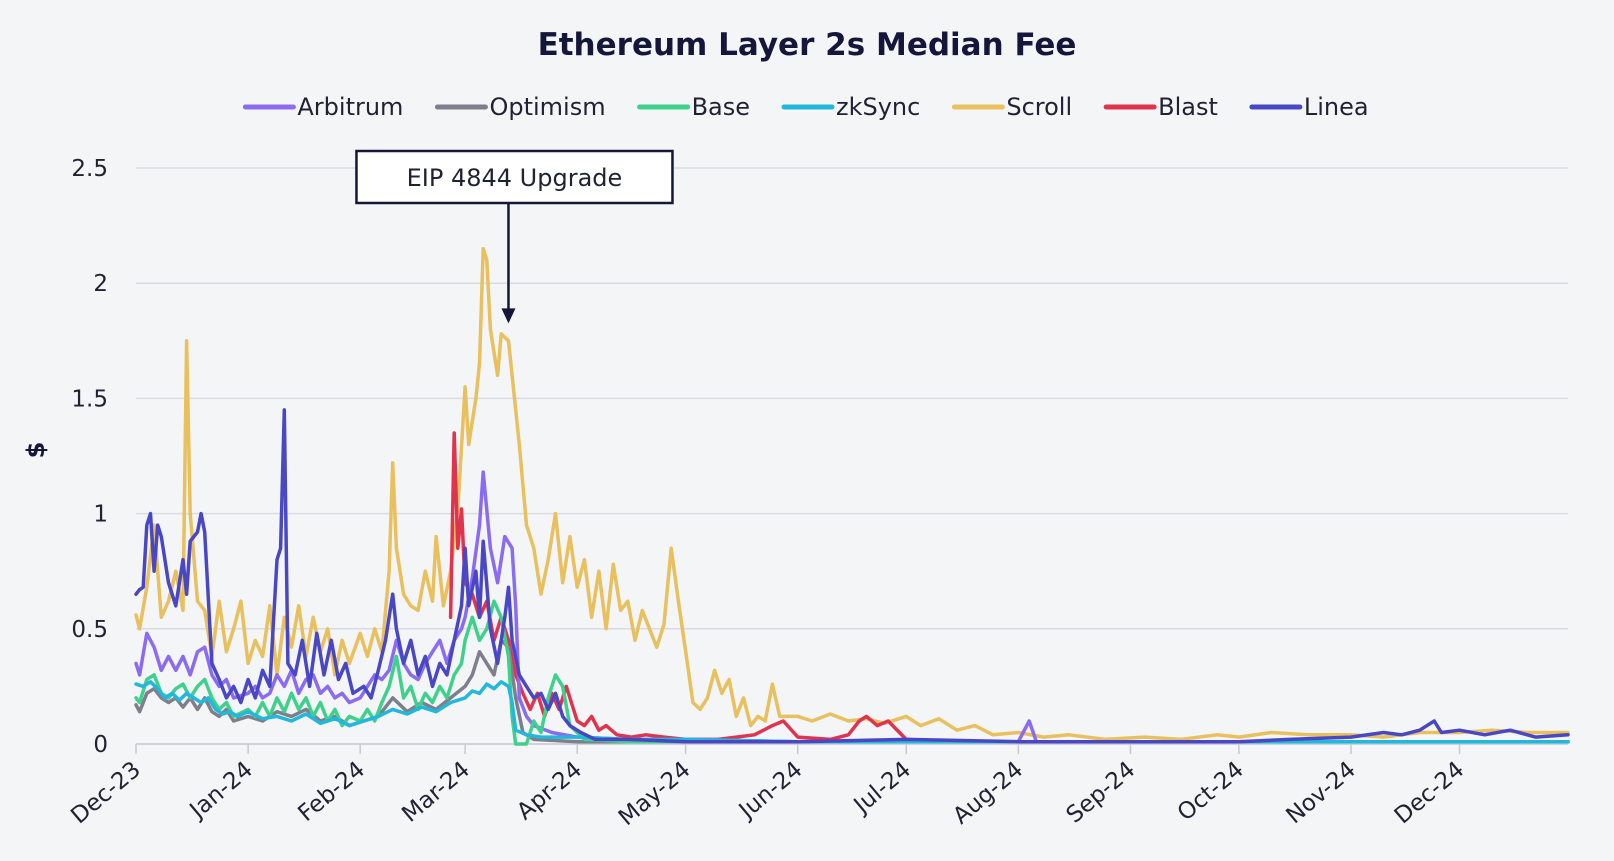  What do you see at coordinates (100, 745) in the screenshot?
I see `y-tick-label: 0` at bounding box center [100, 745].